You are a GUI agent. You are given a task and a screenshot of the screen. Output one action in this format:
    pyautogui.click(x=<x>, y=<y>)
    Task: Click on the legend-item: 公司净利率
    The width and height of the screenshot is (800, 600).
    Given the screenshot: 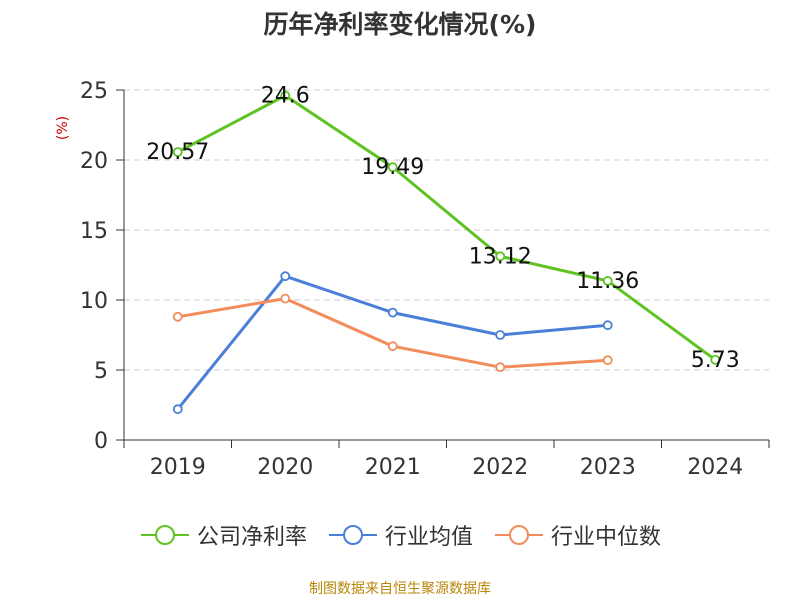 What is the action you would take?
    pyautogui.click(x=223, y=535)
    